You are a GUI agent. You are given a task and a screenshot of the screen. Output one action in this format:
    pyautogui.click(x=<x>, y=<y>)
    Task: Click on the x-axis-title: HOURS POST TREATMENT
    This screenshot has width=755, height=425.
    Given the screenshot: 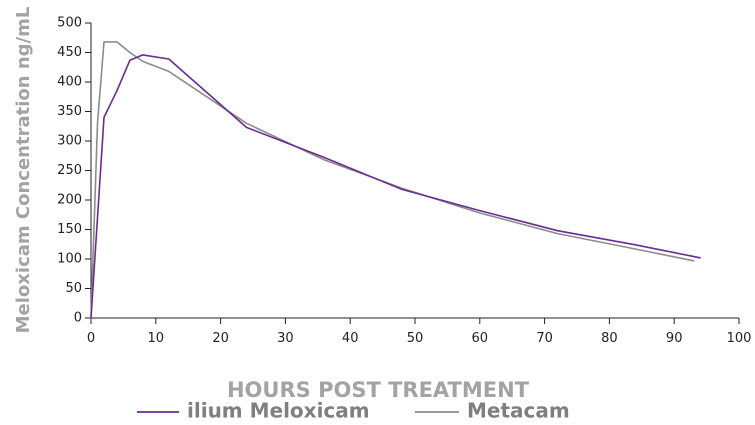 What is the action you would take?
    pyautogui.click(x=378, y=390)
    